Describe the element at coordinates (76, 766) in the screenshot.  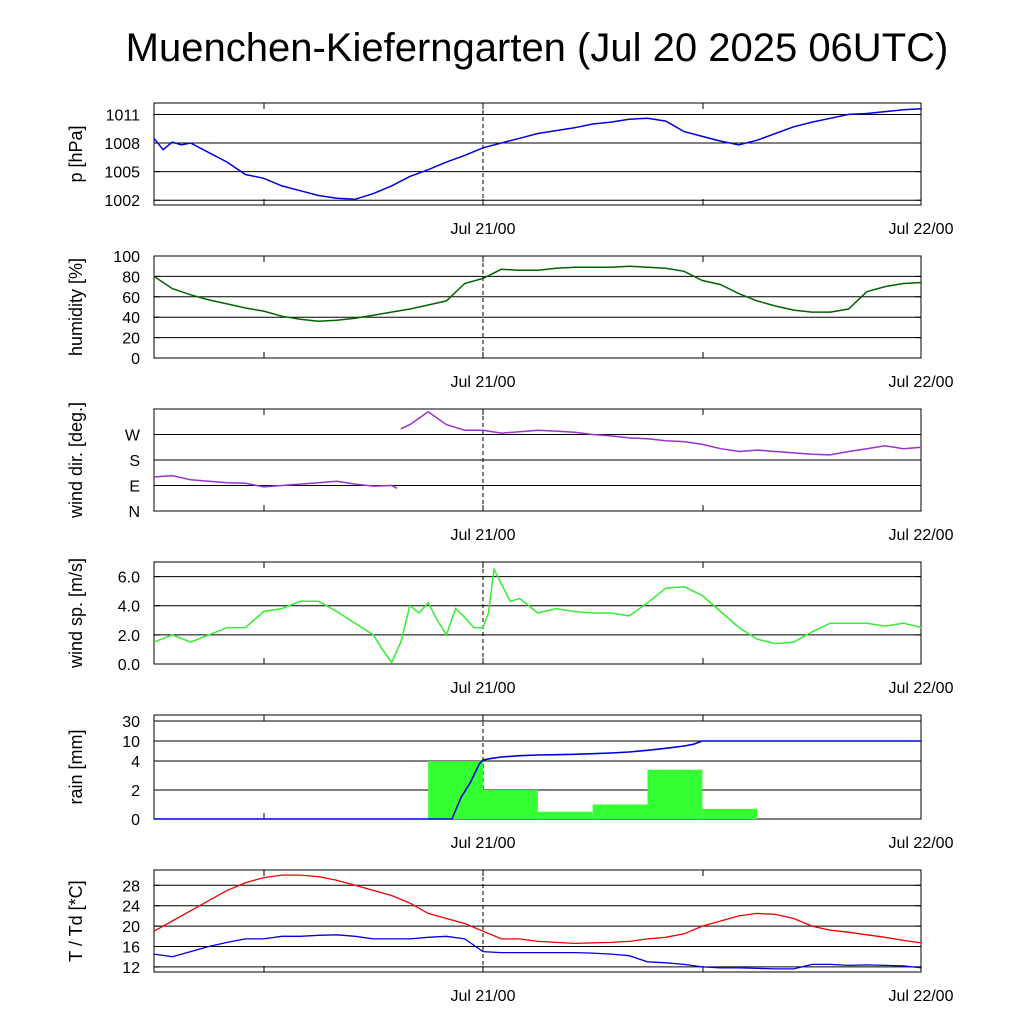
I see `y-axis-label: rain [mm]` at that location.